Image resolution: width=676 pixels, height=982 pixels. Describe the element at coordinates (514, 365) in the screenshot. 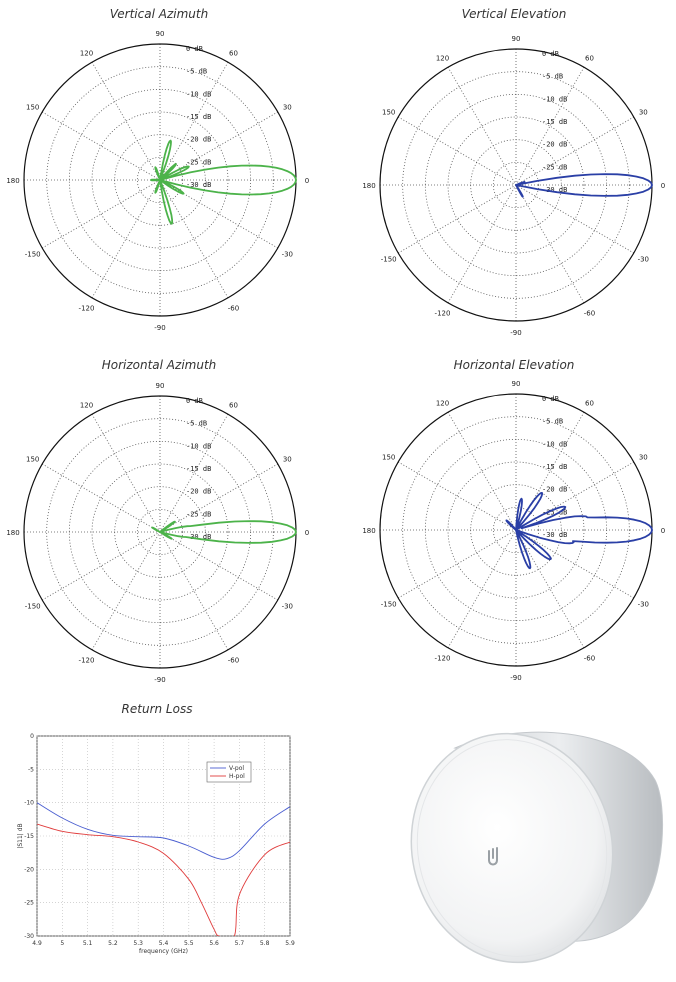

I see `chart-title: Horizontal Elevation` at that location.